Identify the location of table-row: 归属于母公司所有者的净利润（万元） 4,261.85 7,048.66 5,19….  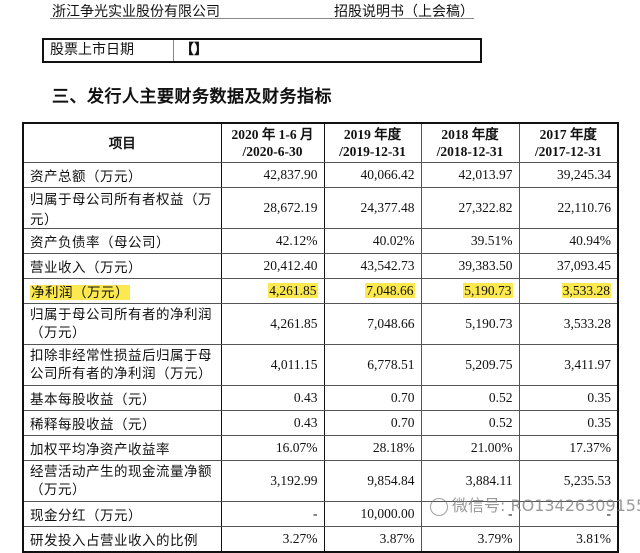
(320, 324).